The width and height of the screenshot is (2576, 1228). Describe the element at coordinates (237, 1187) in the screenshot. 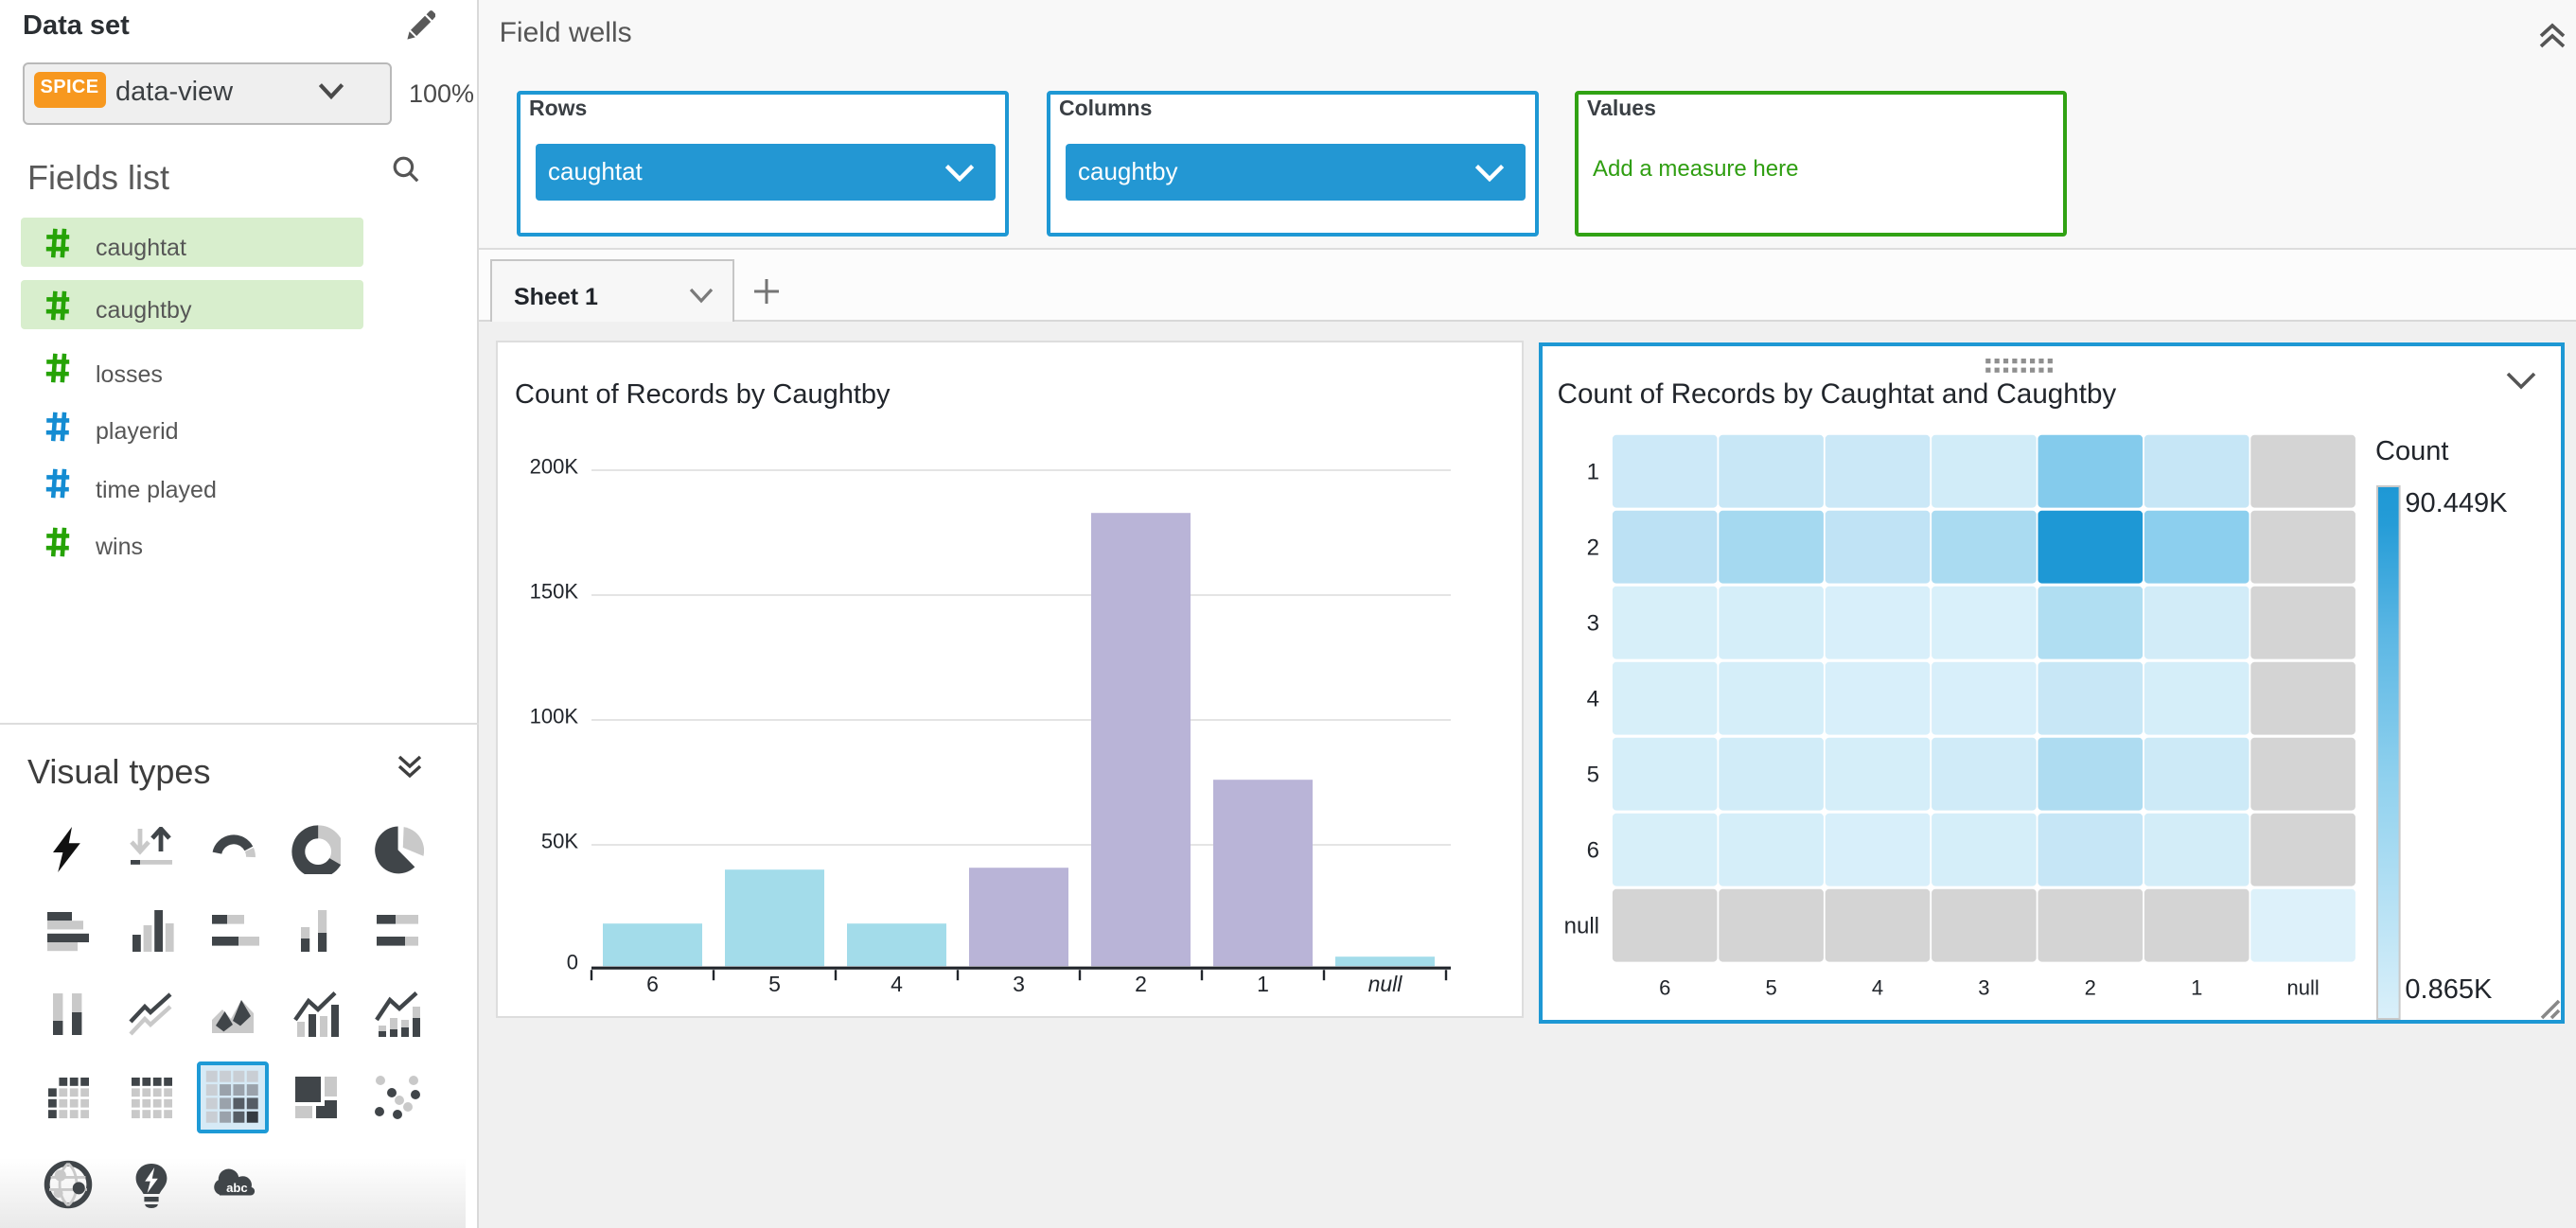

I see `svg-text: abc` at that location.